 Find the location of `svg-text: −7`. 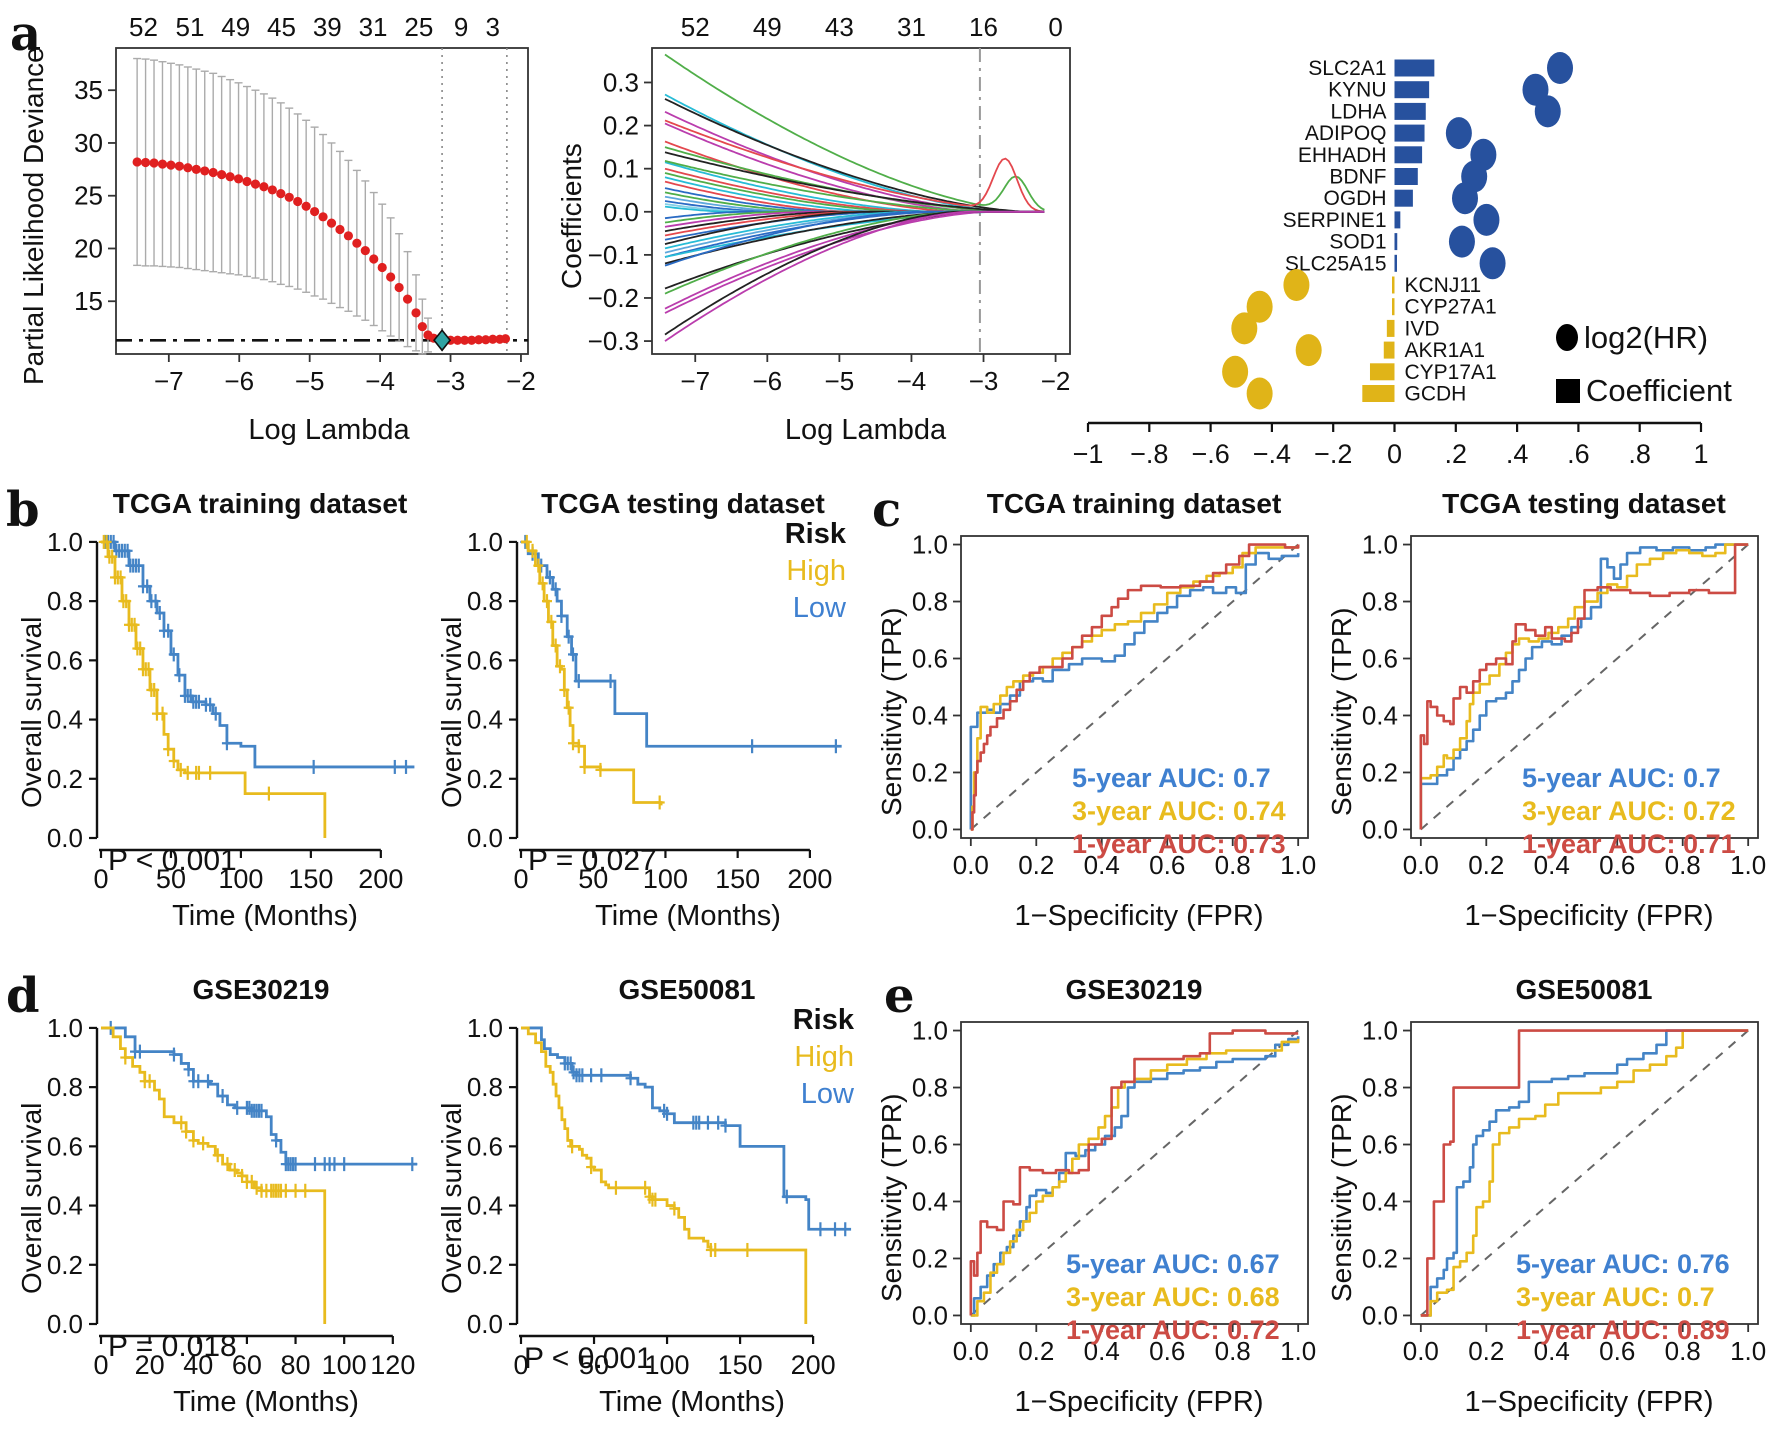

svg-text: −7 is located at coordinates (695, 381).